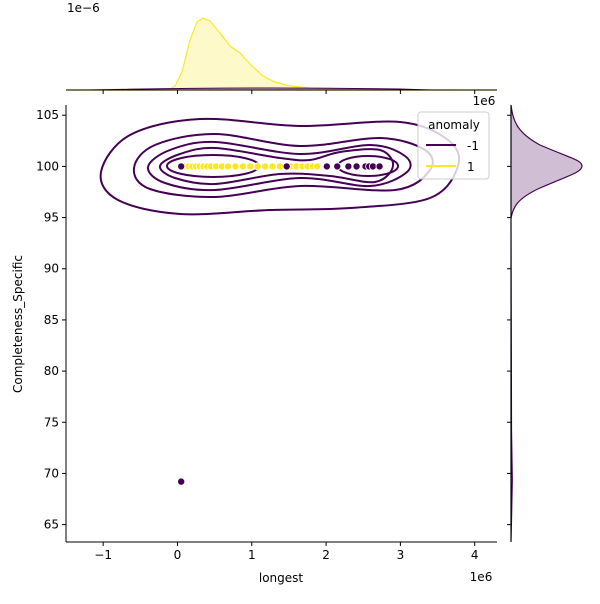 Image resolution: width=600 pixels, height=604 pixels. Describe the element at coordinates (260, 89) in the screenshot. I see `top-marginal-kde-neg1` at that location.